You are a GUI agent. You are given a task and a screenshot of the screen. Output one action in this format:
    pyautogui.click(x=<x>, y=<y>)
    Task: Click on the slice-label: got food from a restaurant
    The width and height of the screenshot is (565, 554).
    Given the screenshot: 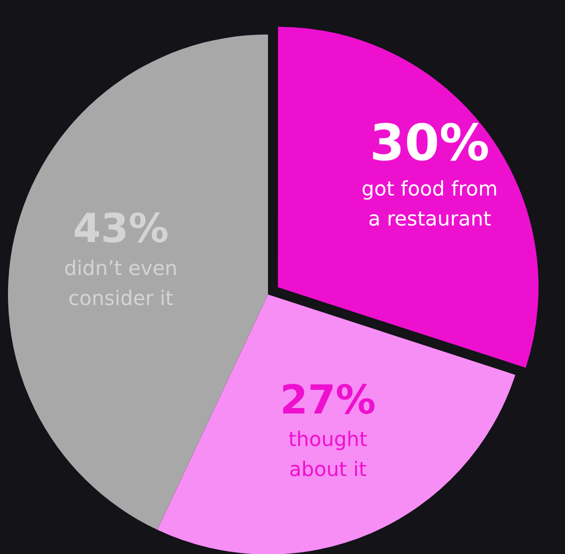 What is the action you would take?
    pyautogui.click(x=430, y=203)
    